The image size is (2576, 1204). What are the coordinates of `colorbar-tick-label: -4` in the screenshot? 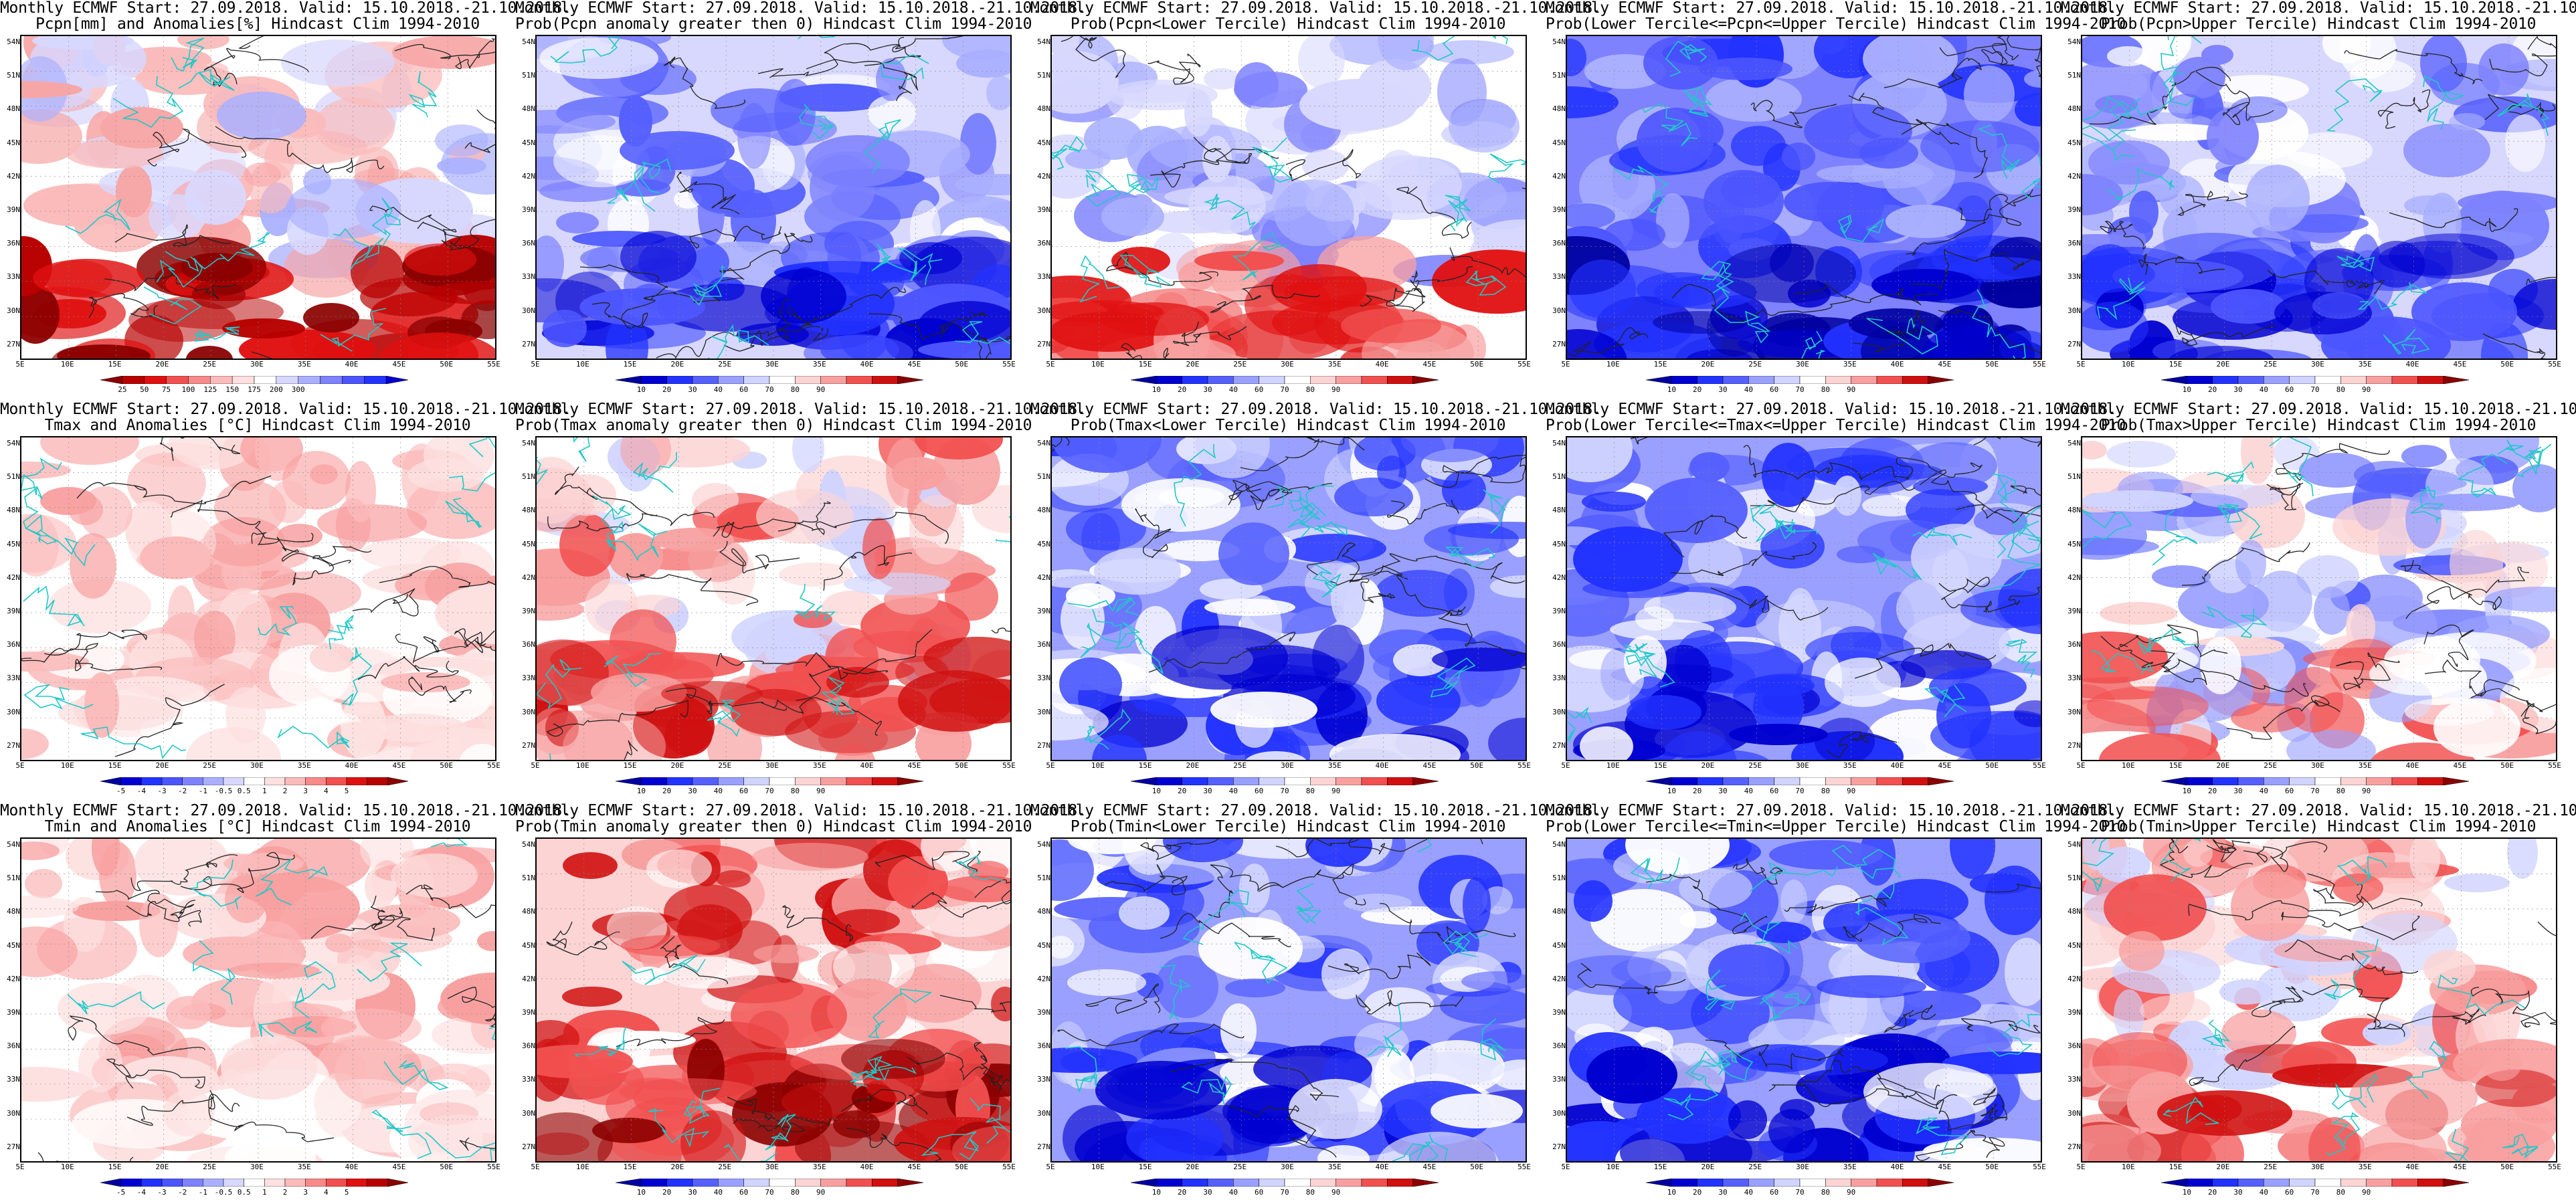 It's located at (141, 791).